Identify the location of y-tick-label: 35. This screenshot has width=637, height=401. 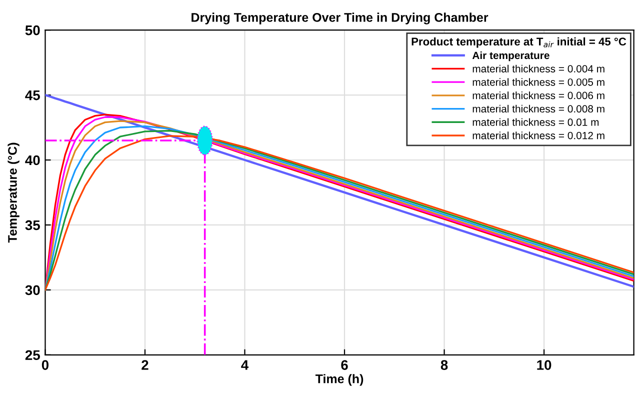
(32, 225).